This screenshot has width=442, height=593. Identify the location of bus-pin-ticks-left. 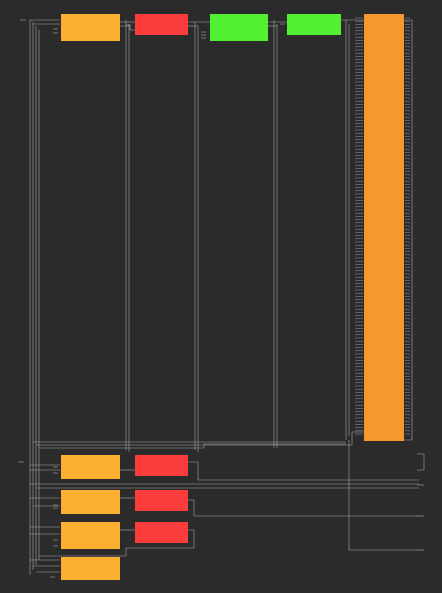
(359, 226).